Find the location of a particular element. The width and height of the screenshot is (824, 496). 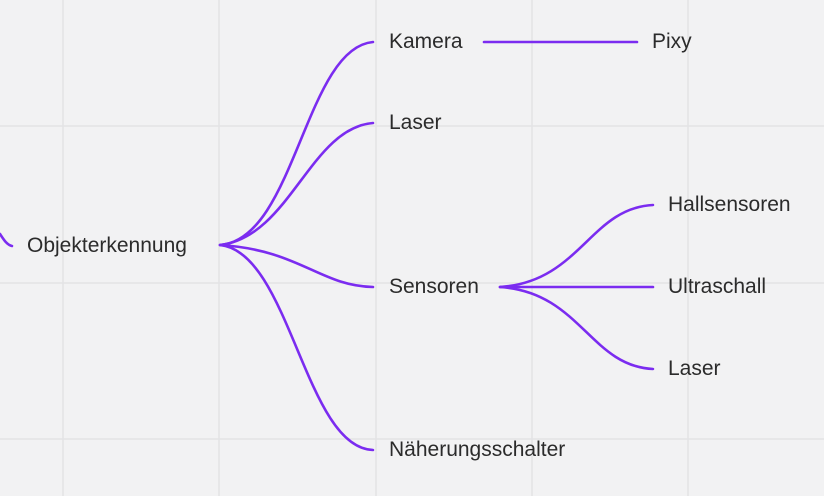

node-laser: Laser is located at coordinates (415, 122).